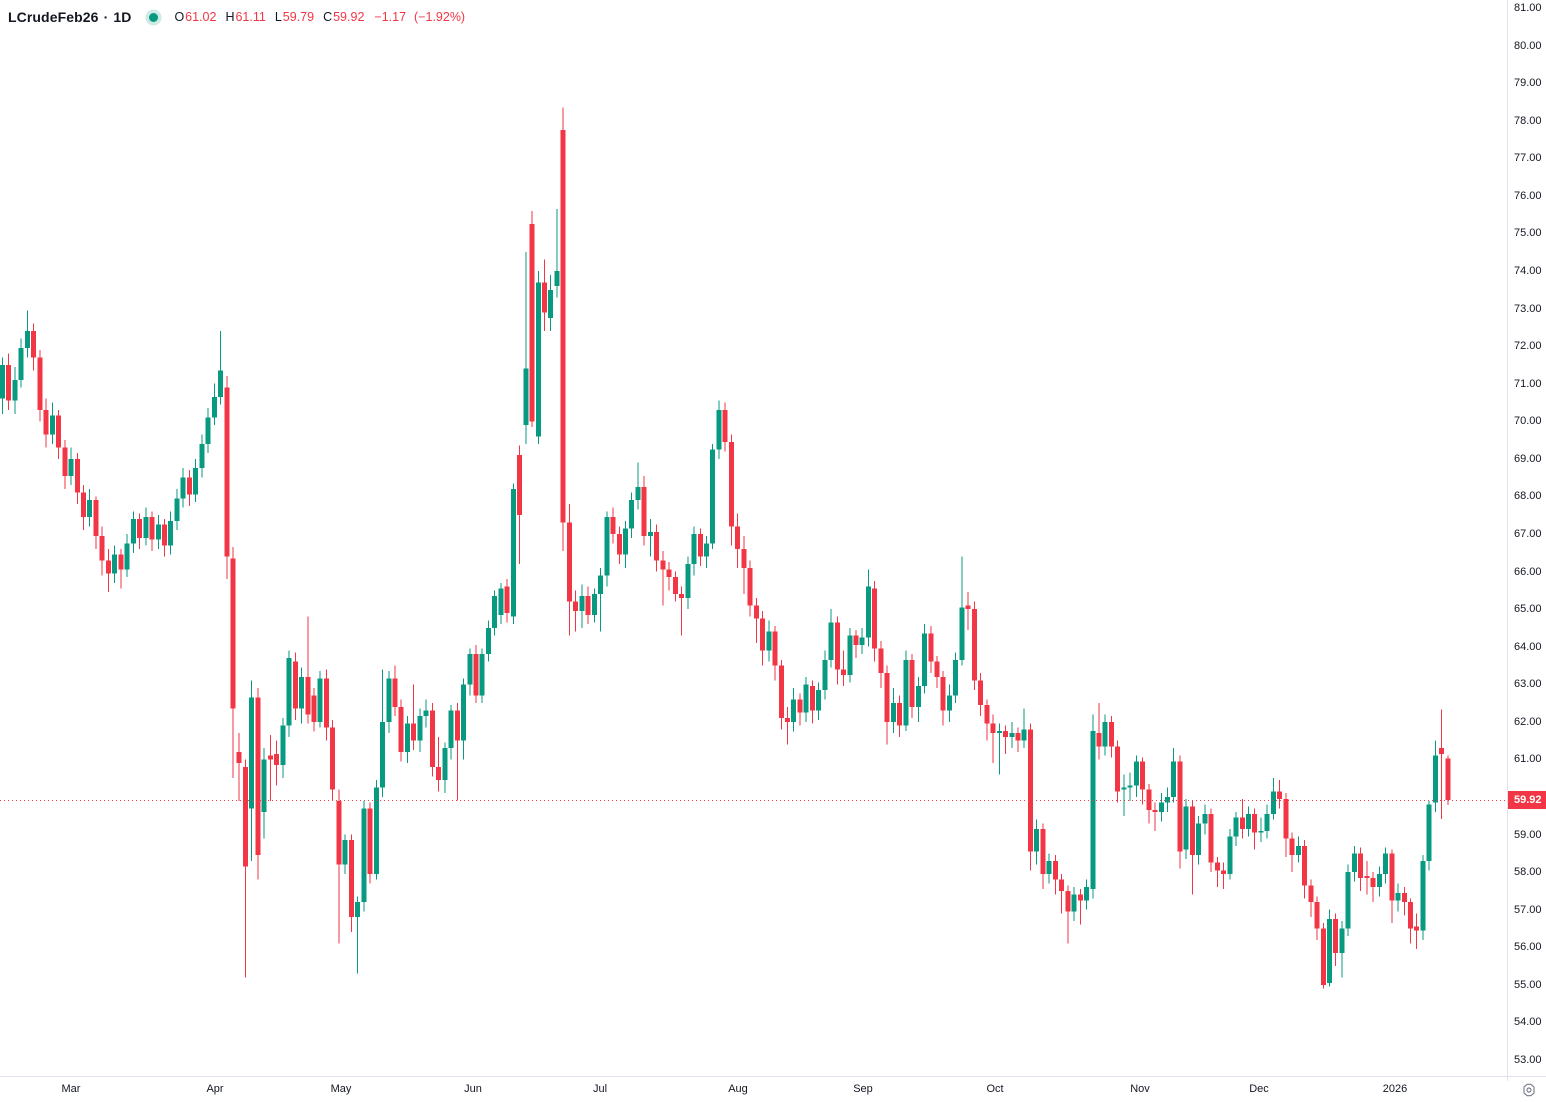 The height and width of the screenshot is (1102, 1546). What do you see at coordinates (1528, 684) in the screenshot?
I see `price-tick-label: 63.00` at bounding box center [1528, 684].